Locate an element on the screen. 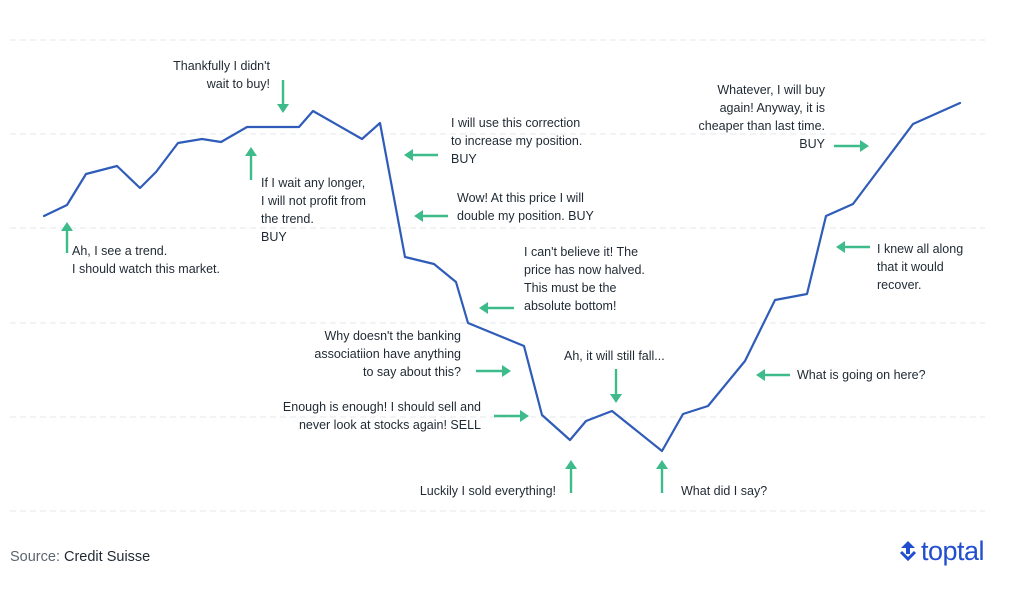 The height and width of the screenshot is (595, 1020). source-value: Credit Suisse is located at coordinates (107, 557).